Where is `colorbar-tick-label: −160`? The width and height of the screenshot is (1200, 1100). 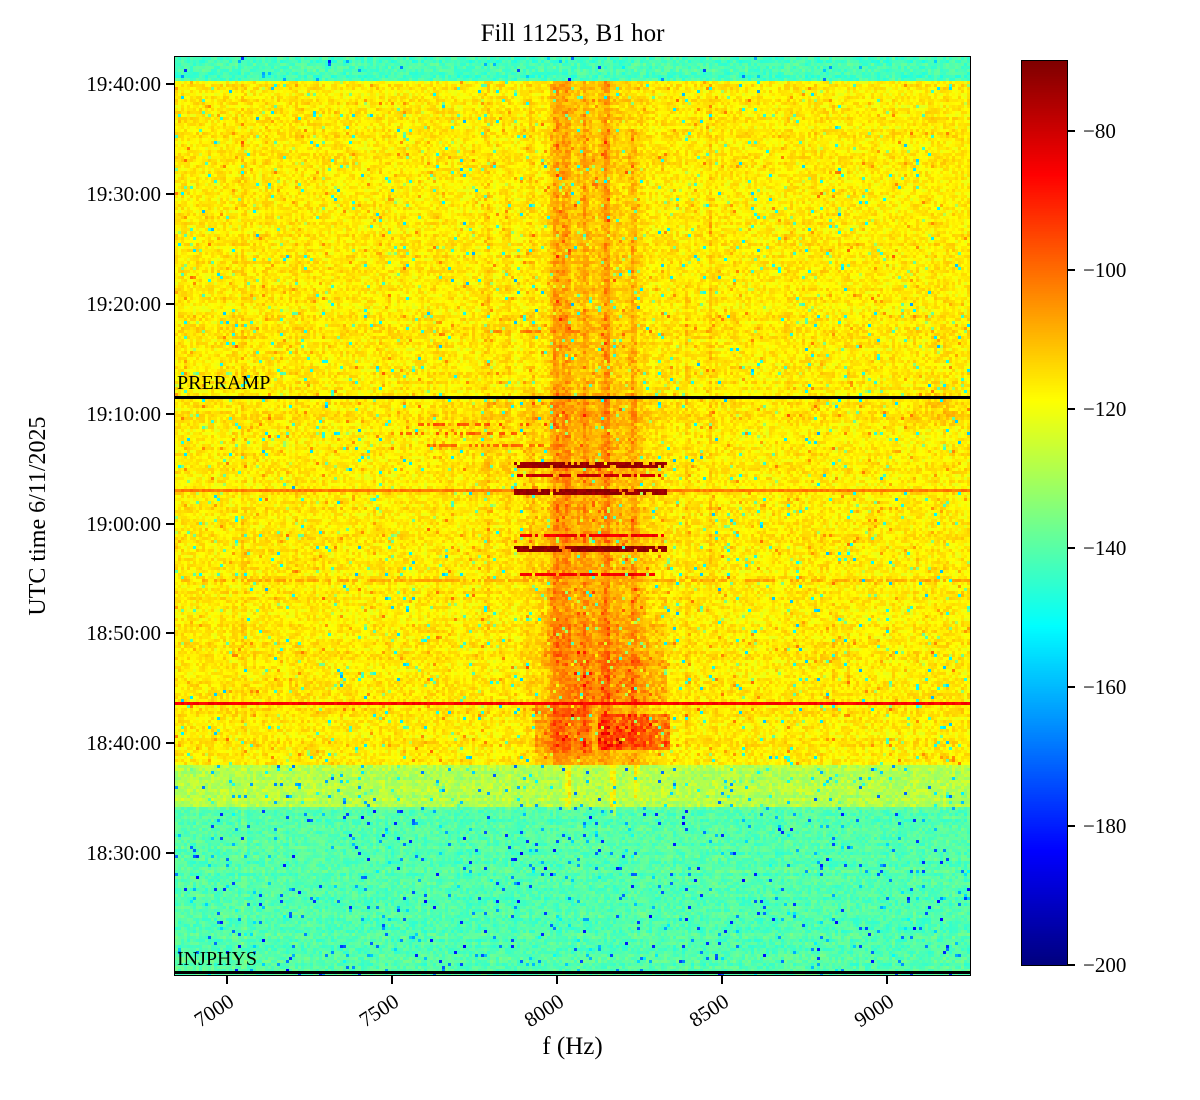
colorbar-tick-label: −160 is located at coordinates (1105, 686).